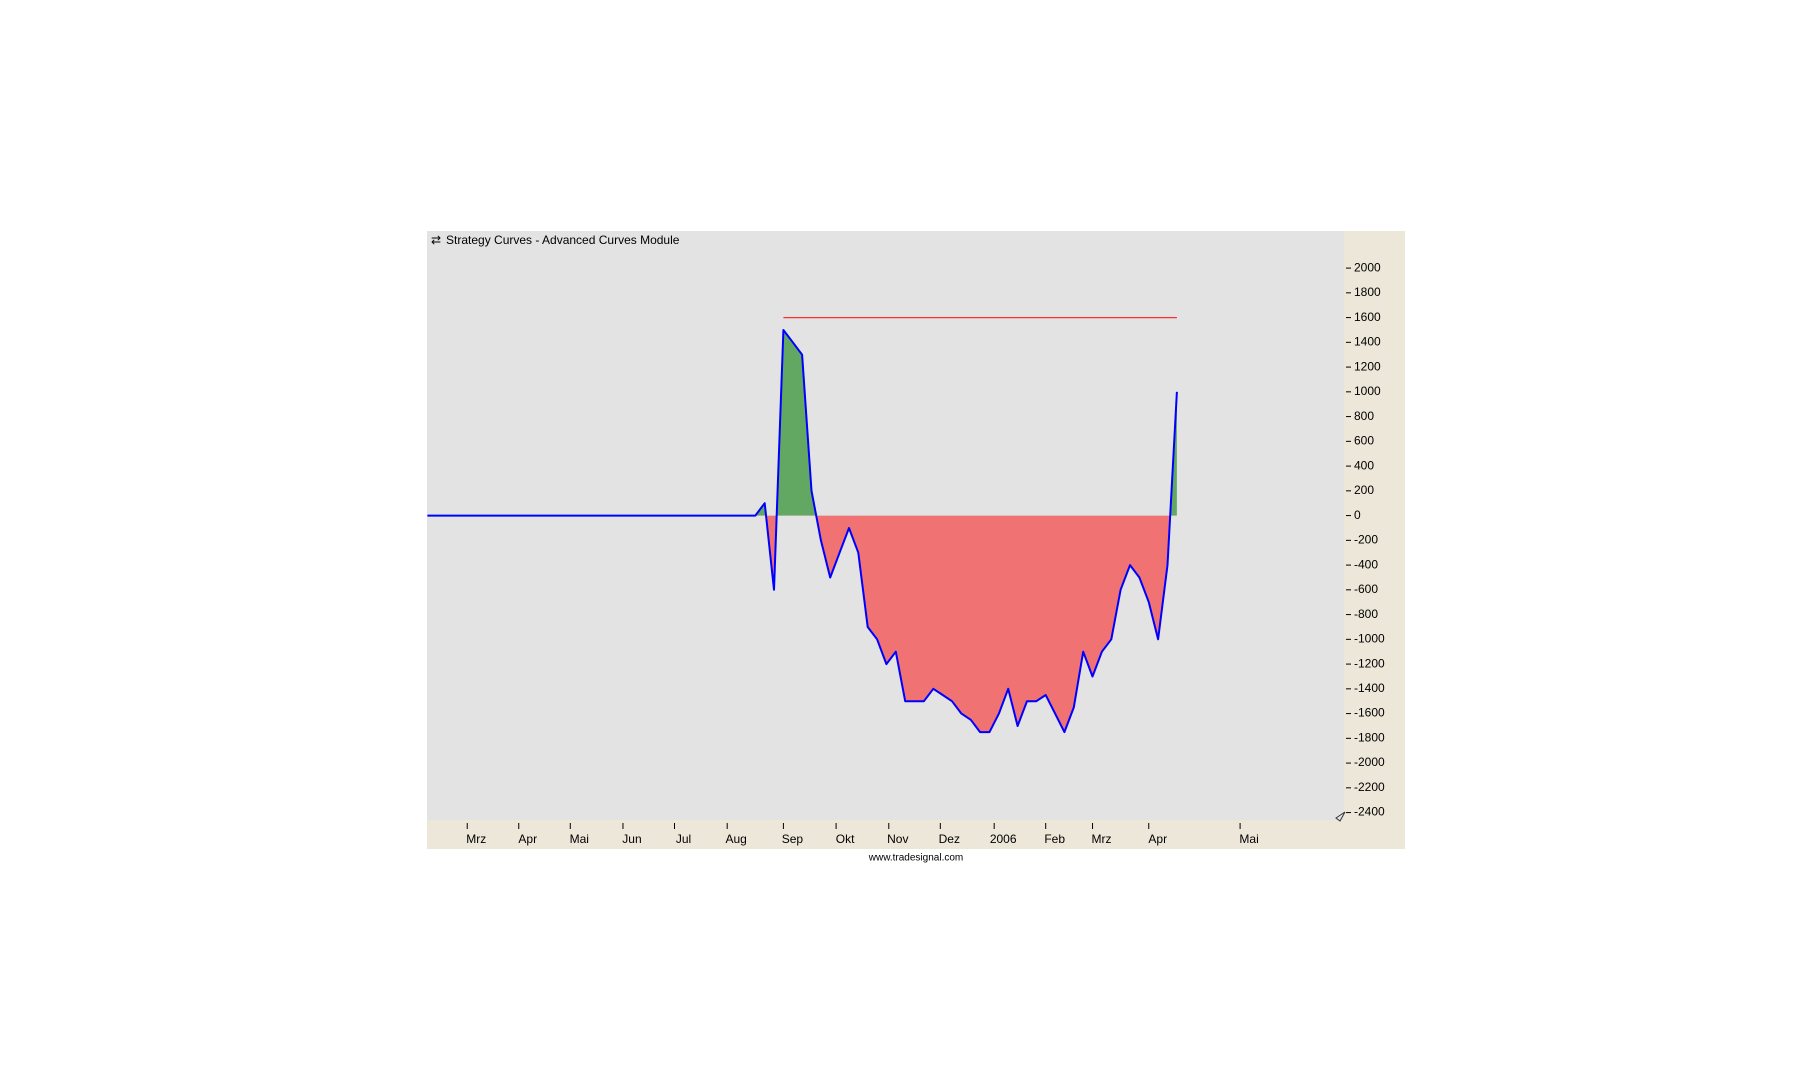 Image resolution: width=1815 pixels, height=1085 pixels. I want to click on y-tick-label: -2400, so click(1369, 812).